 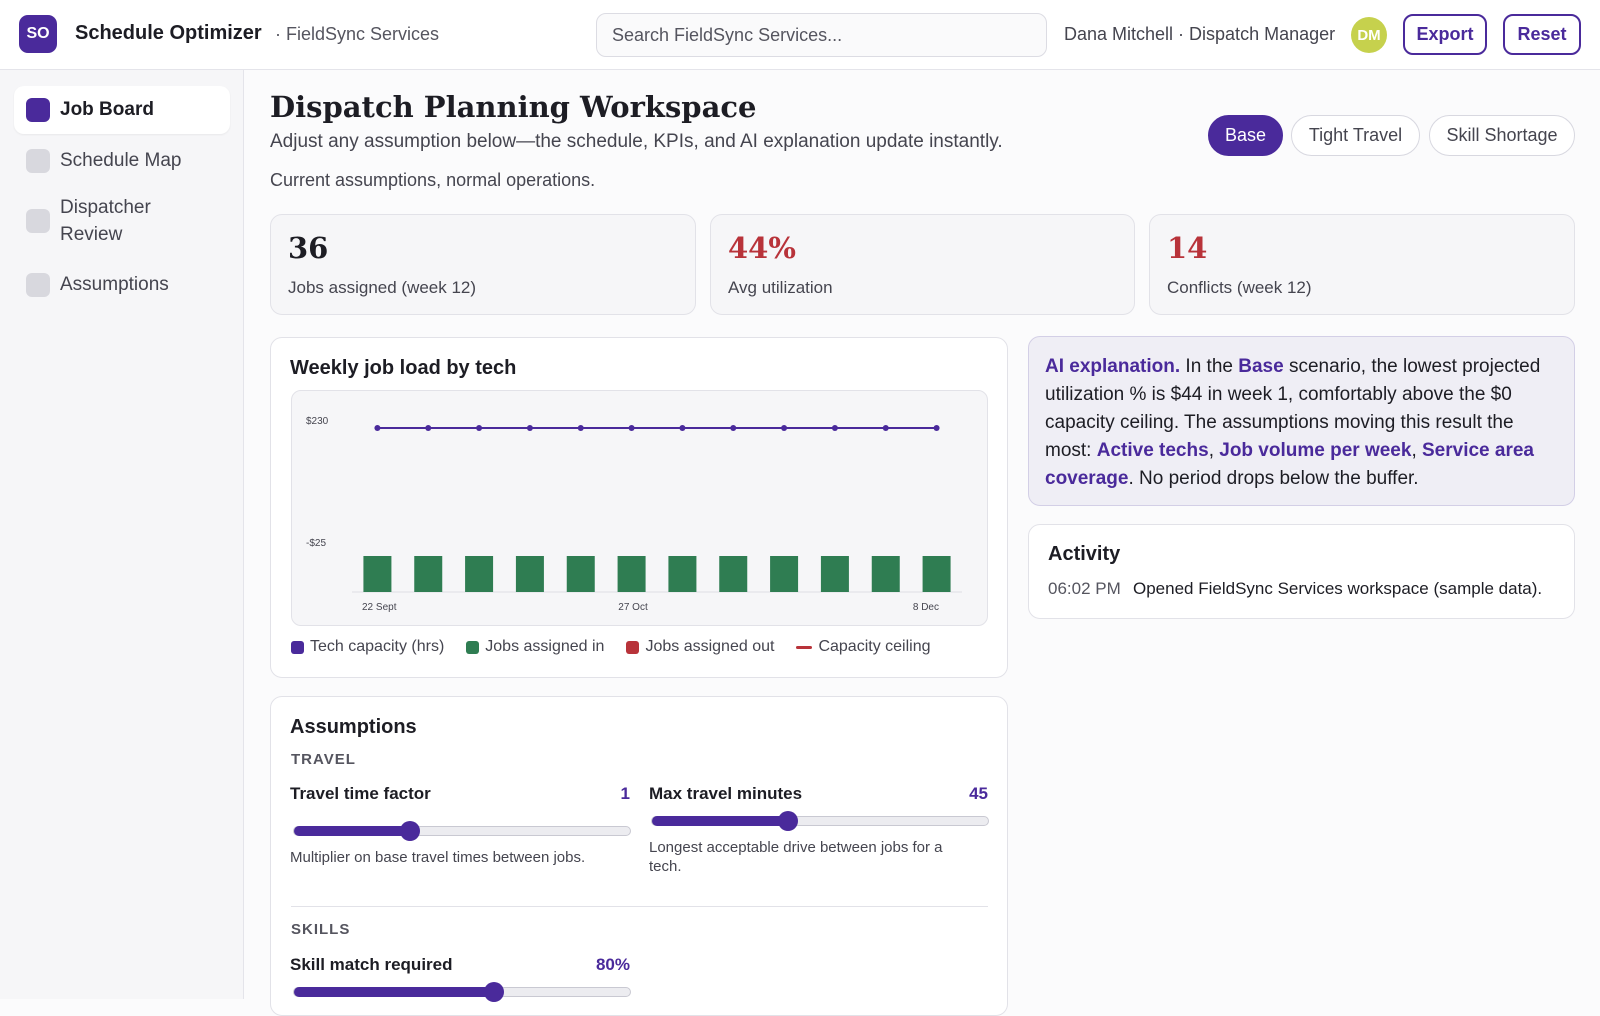 I want to click on sidebar-item-label: Schedule Map, so click(x=121, y=160).